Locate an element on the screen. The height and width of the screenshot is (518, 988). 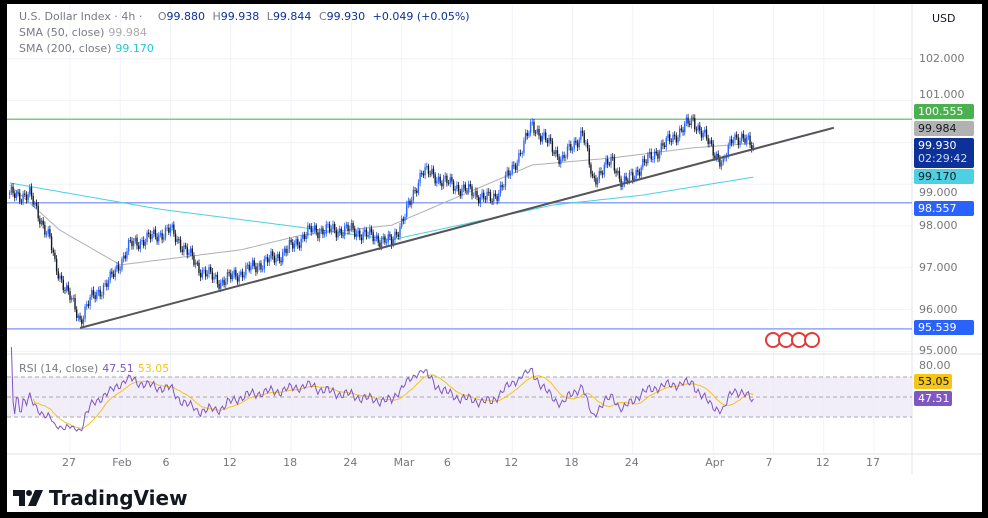
time-tick: 27 is located at coordinates (69, 462).